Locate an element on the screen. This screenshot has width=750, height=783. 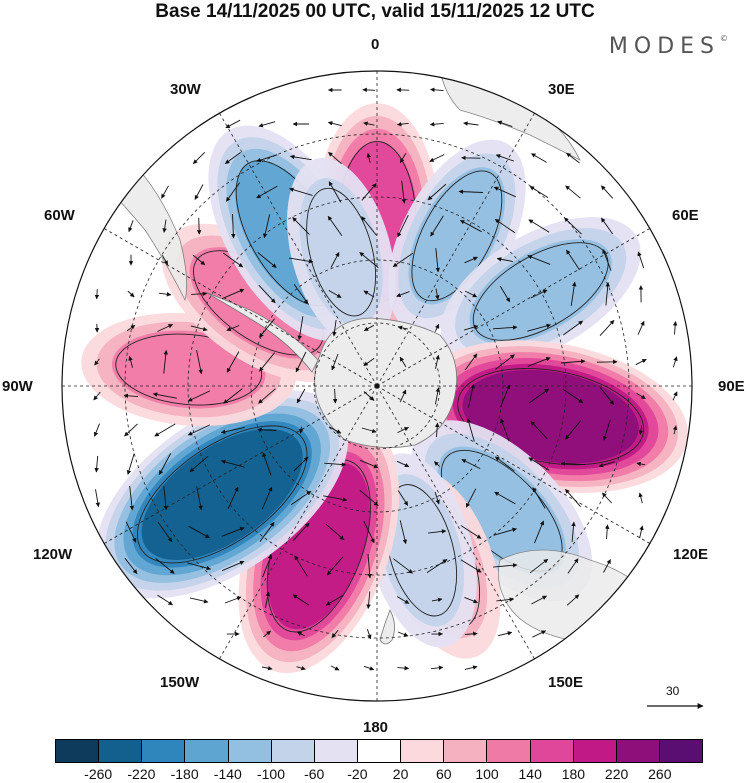
brand-logo: MODES© is located at coordinates (668, 46).